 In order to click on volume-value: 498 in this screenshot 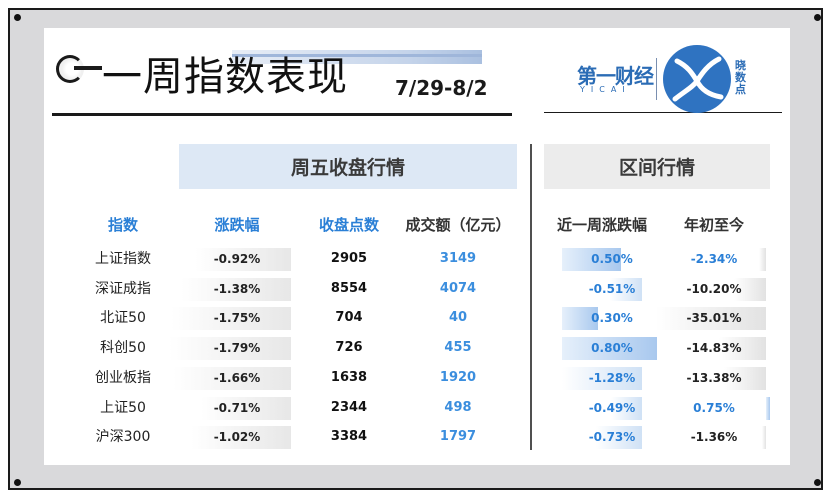, I will do `click(458, 407)`.